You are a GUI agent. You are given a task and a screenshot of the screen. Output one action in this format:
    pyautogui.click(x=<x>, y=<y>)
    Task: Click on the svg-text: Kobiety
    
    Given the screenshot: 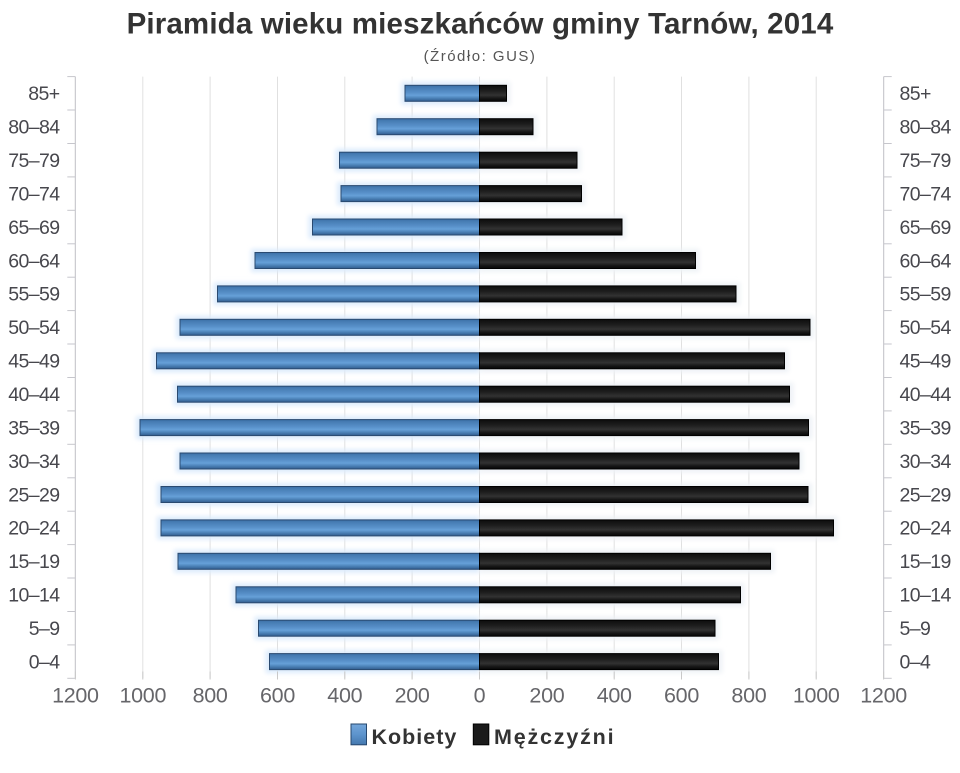 What is the action you would take?
    pyautogui.click(x=415, y=737)
    